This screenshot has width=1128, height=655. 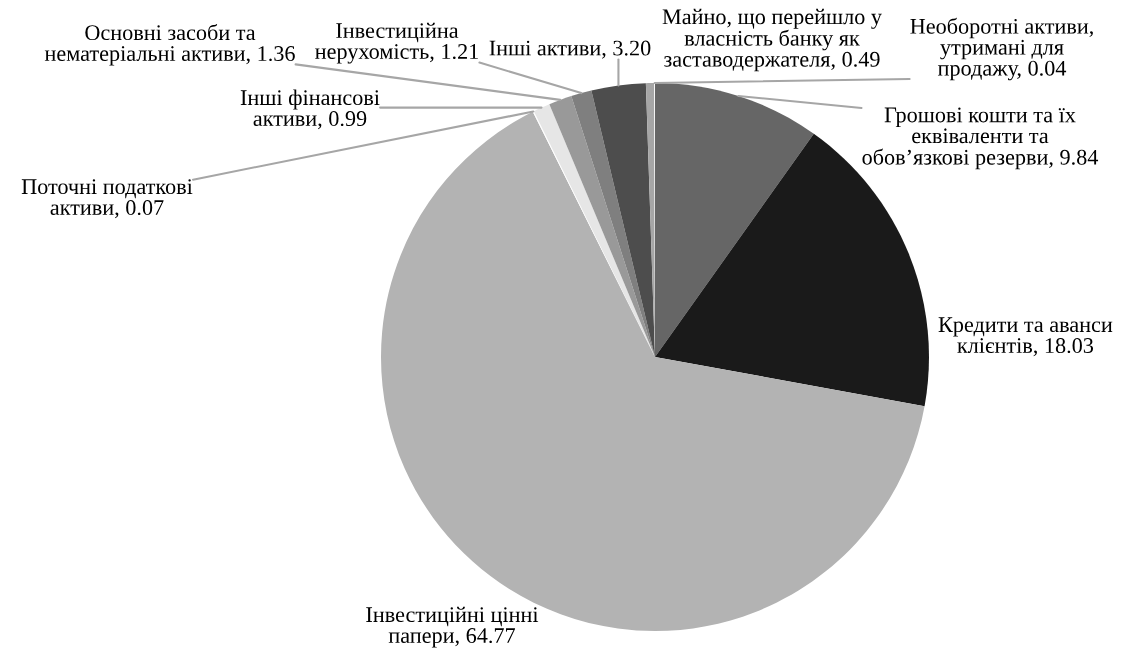 I want to click on slice-label: Кредити та аванси клієнтів, 18.03, so click(x=1025, y=337).